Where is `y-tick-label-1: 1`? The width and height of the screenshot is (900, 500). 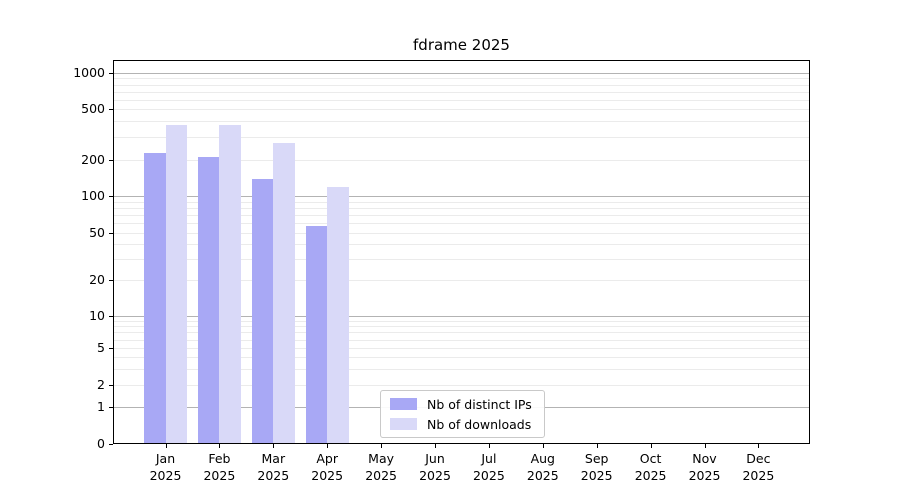
y-tick-label-1: 1 is located at coordinates (101, 406).